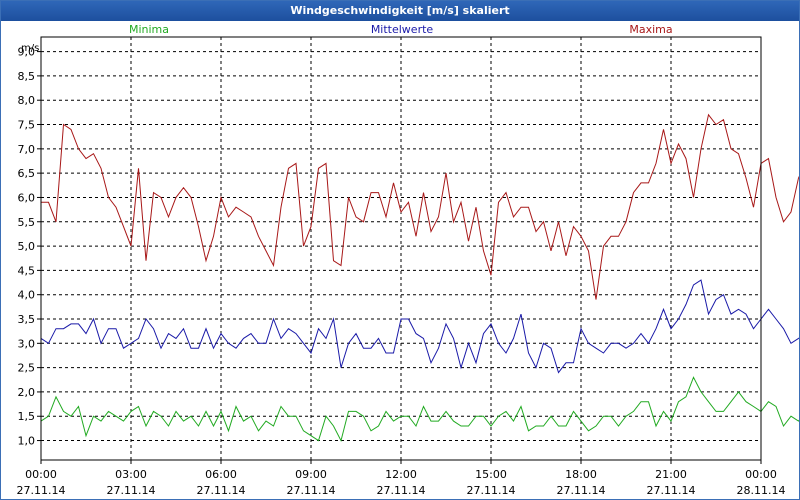 This screenshot has width=800, height=500. Describe the element at coordinates (671, 474) in the screenshot. I see `x-tick-time: 21:00` at that location.